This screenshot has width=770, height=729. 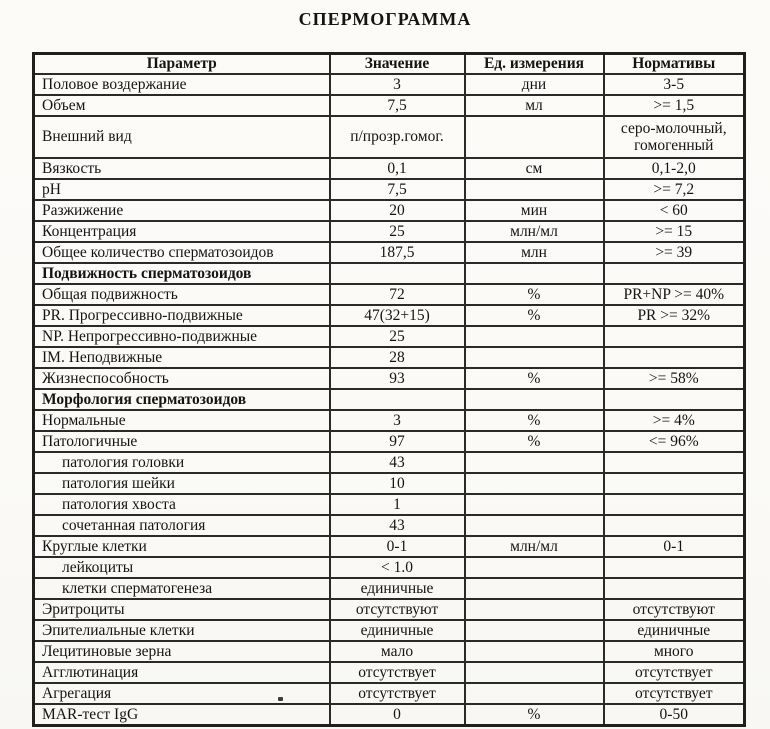 What do you see at coordinates (181, 357) in the screenshot?
I see `param-cell: IM. Неподвижные` at bounding box center [181, 357].